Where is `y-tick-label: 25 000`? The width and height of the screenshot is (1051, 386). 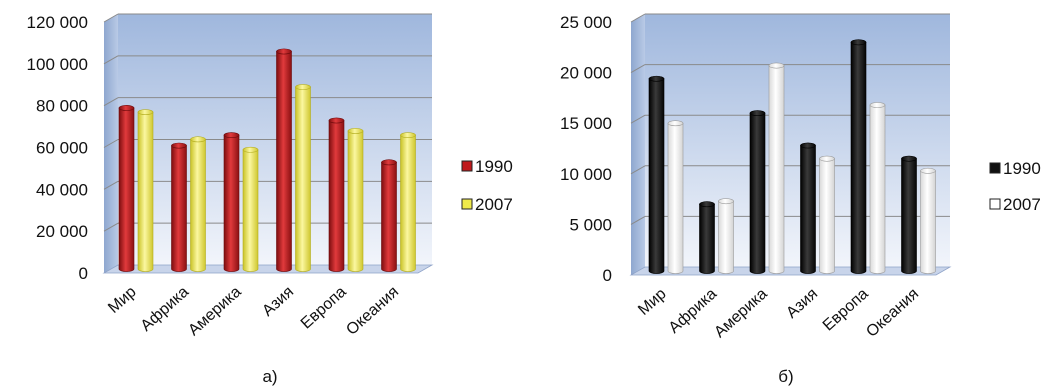
y-tick-label: 25 000 is located at coordinates (586, 22).